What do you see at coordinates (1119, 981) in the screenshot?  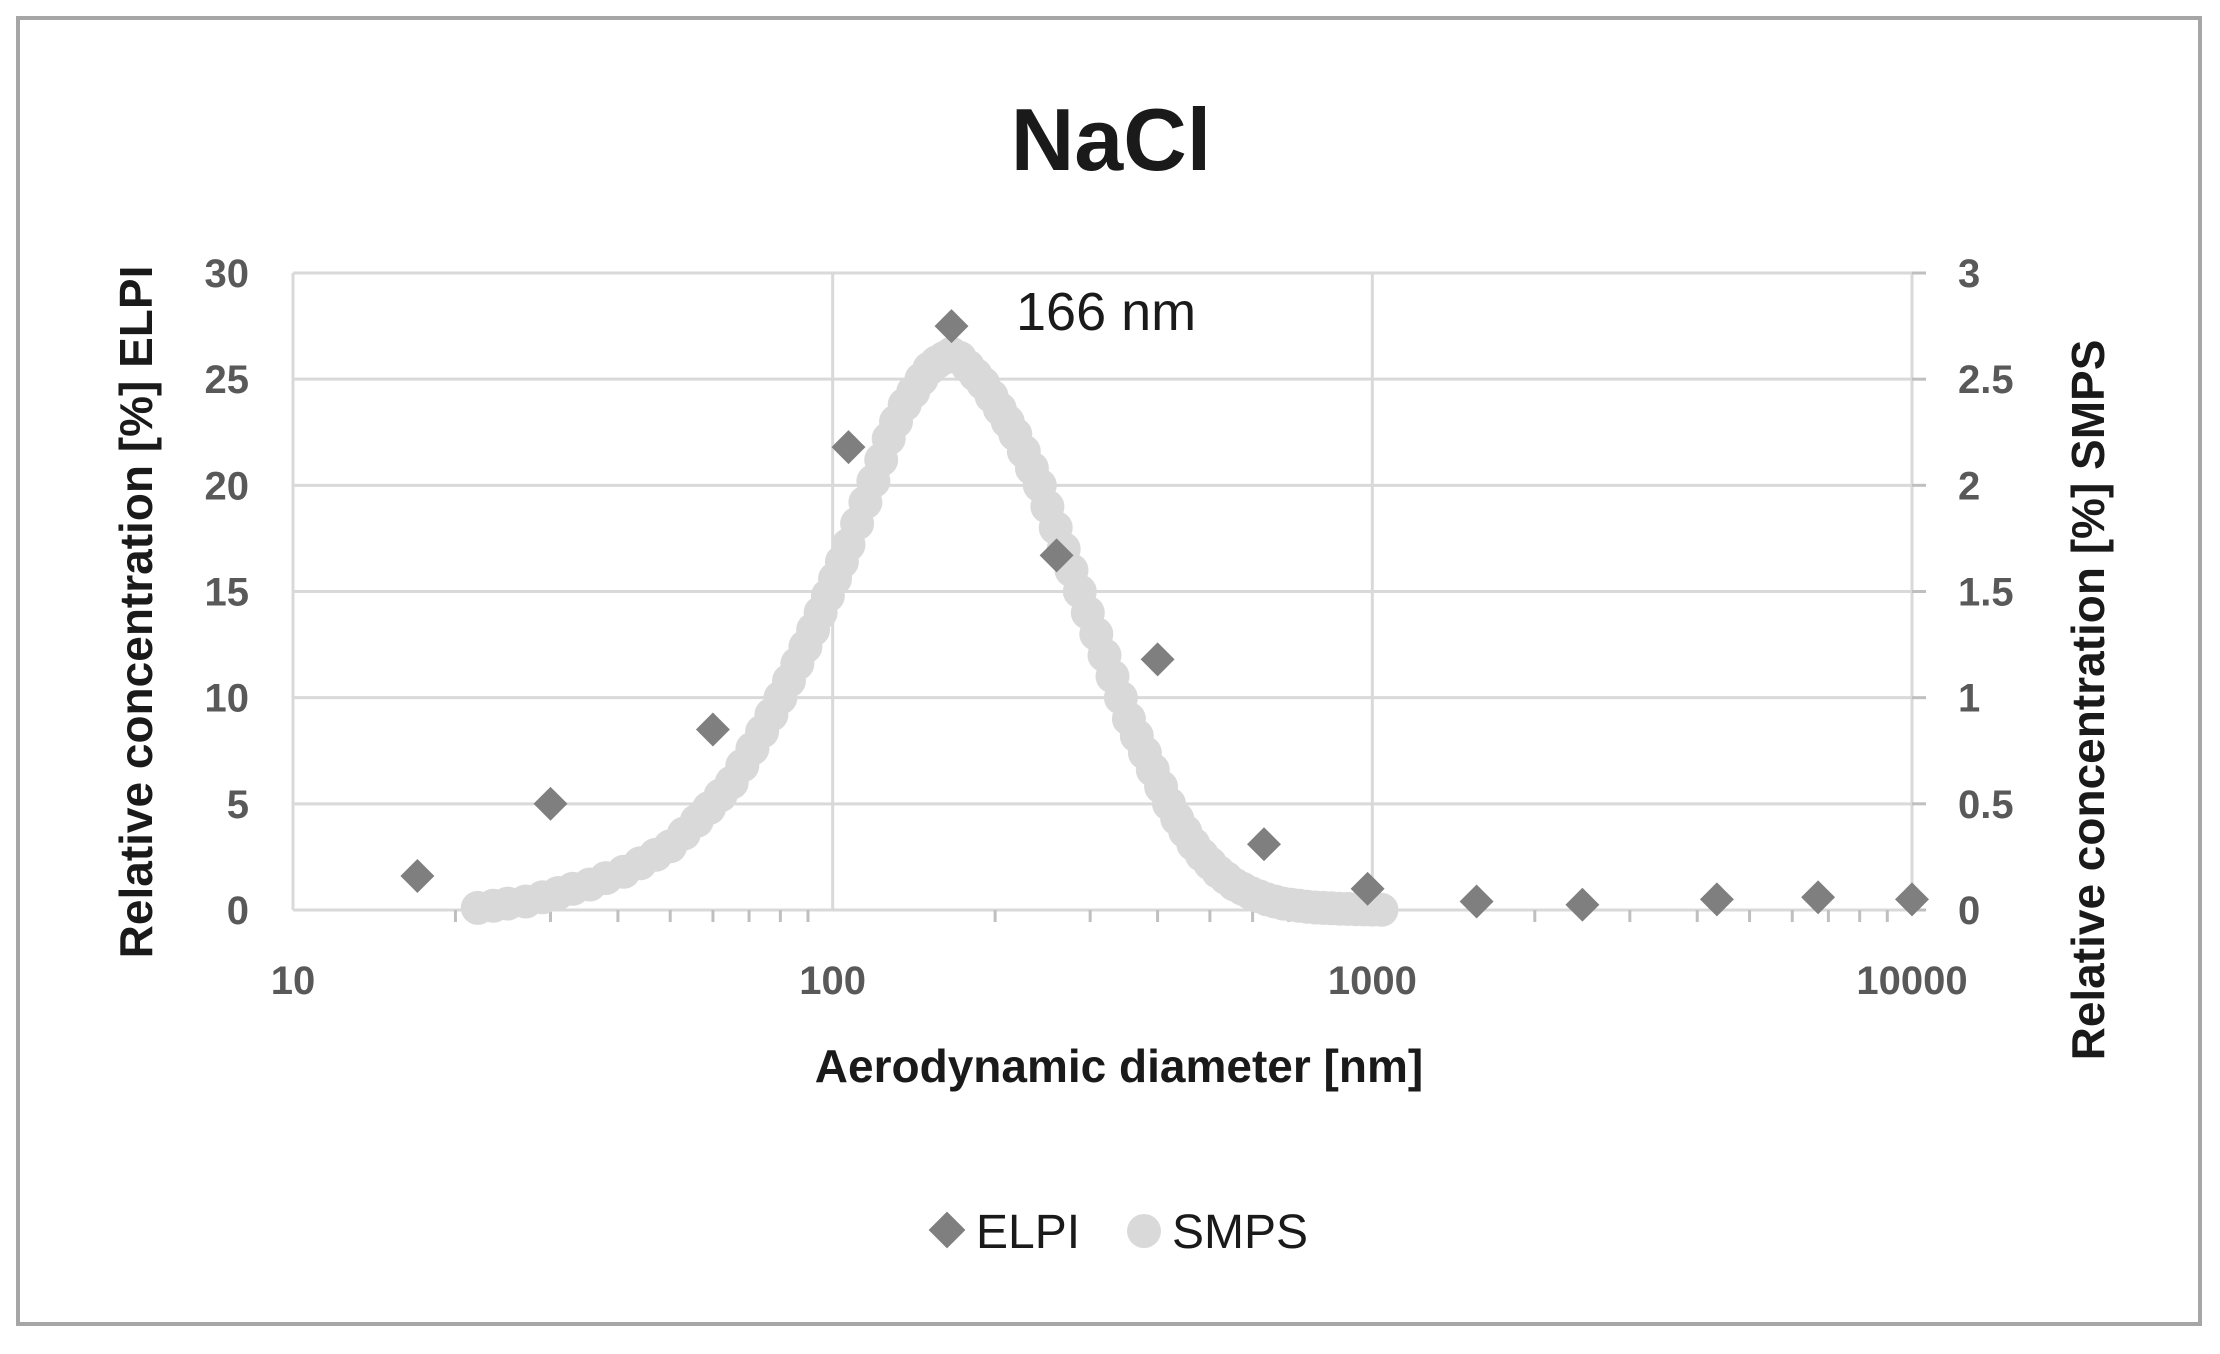 I see `x-axis-ticks: 10 100 1000 10000` at bounding box center [1119, 981].